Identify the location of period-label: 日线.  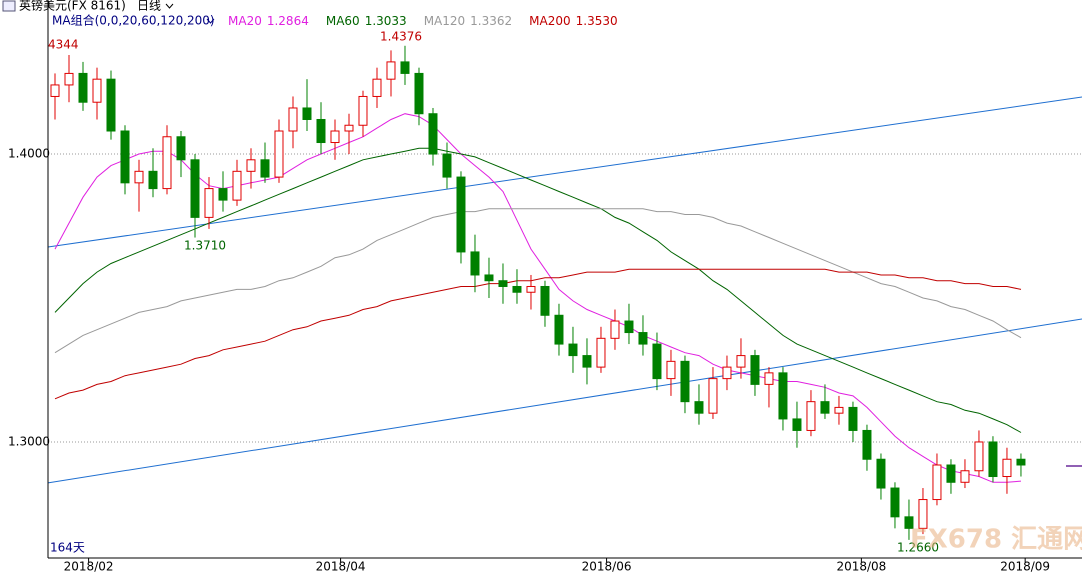
(149, 6).